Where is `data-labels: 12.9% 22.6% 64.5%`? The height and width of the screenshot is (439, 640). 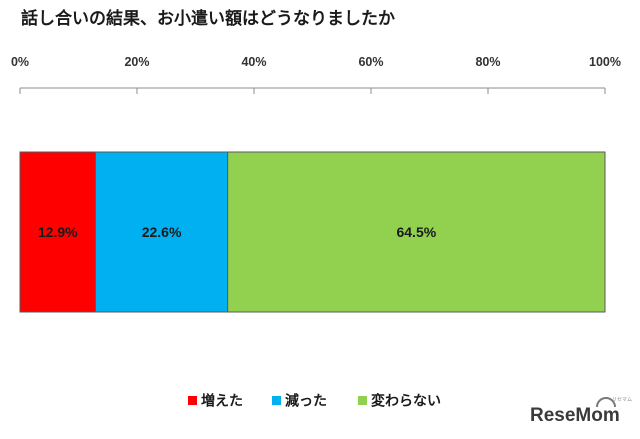
data-labels: 12.9% 22.6% 64.5% is located at coordinates (237, 232).